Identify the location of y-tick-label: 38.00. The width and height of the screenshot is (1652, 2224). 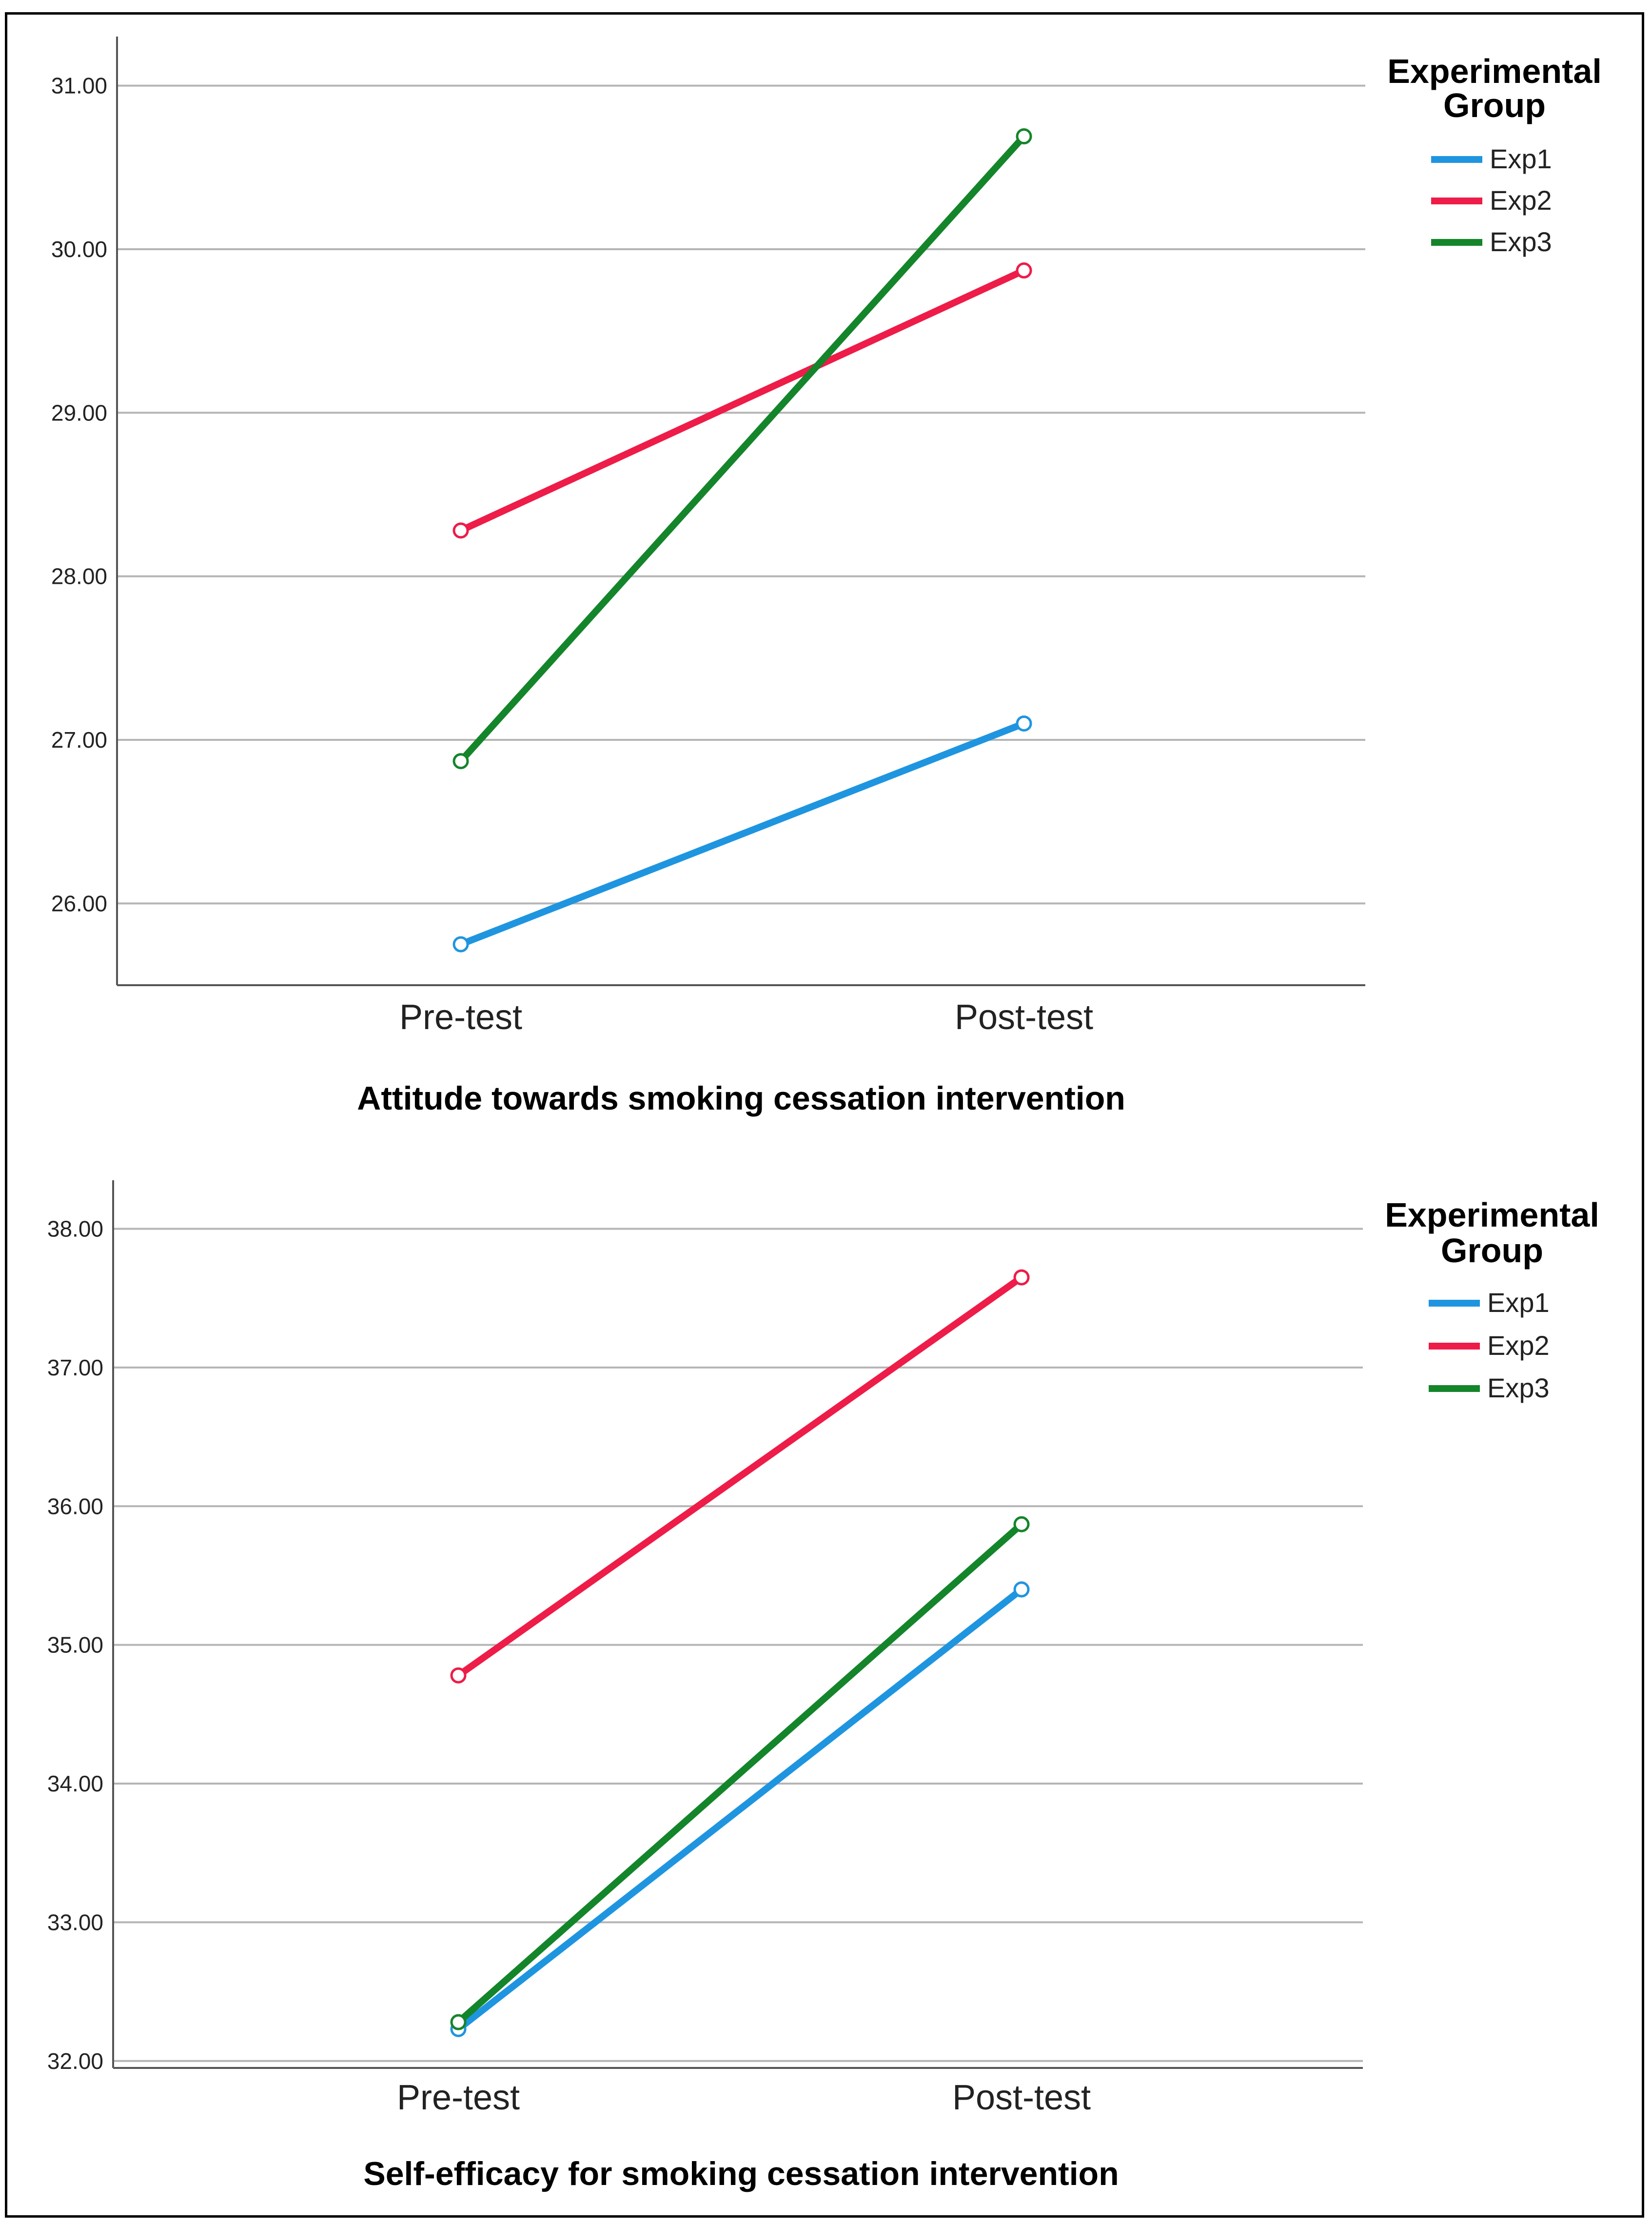
(75, 1229).